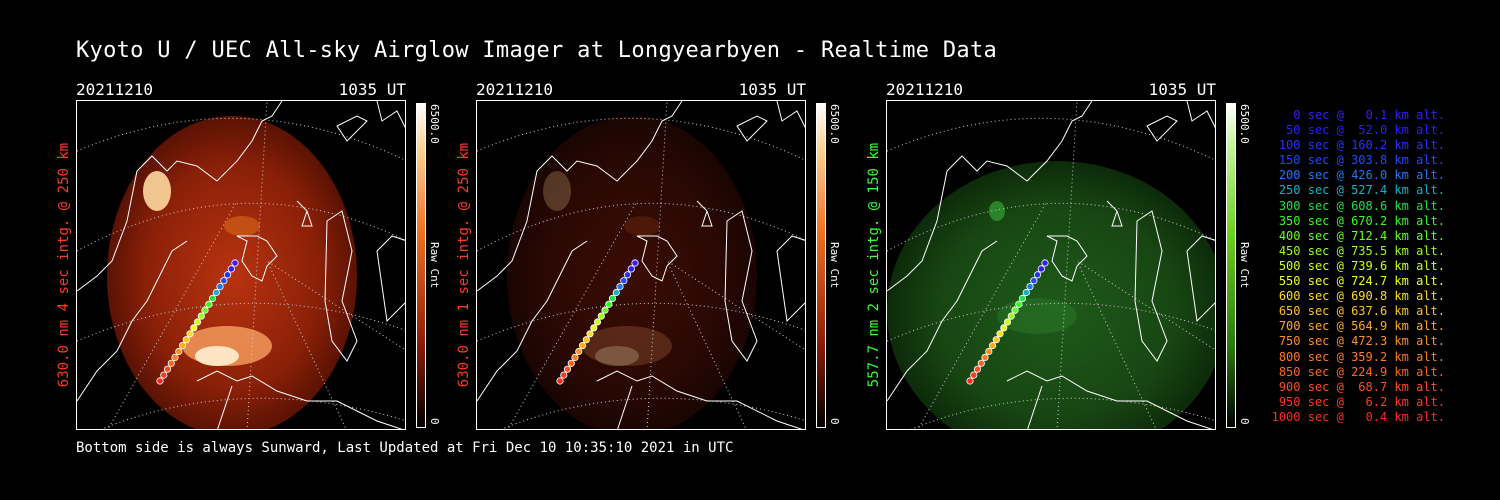  What do you see at coordinates (1358, 356) in the screenshot?
I see `legend-row: 800 sec @ 359.2 km alt.` at bounding box center [1358, 356].